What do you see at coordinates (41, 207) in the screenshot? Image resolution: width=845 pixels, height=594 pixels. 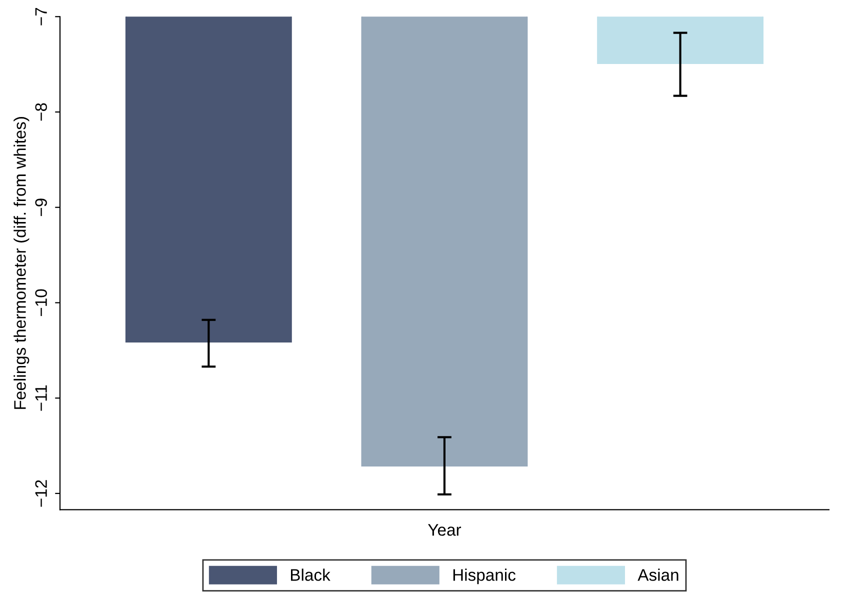 I see `y-tick-label: −9` at bounding box center [41, 207].